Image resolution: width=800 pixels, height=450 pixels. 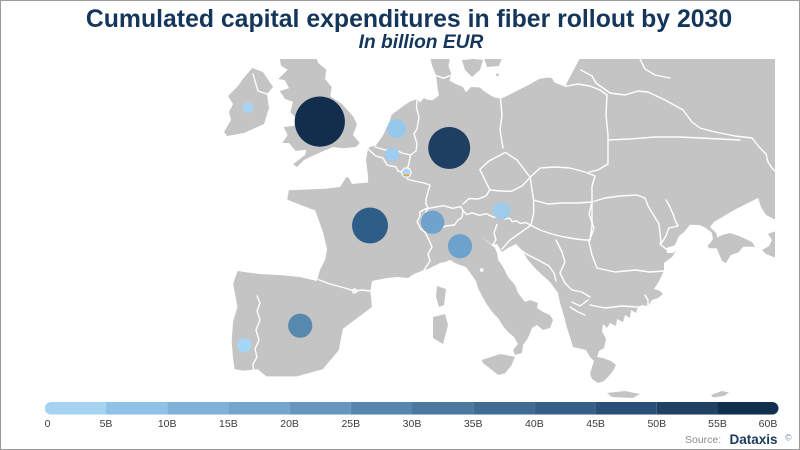 I want to click on svg-text: 5B, so click(x=106, y=424).